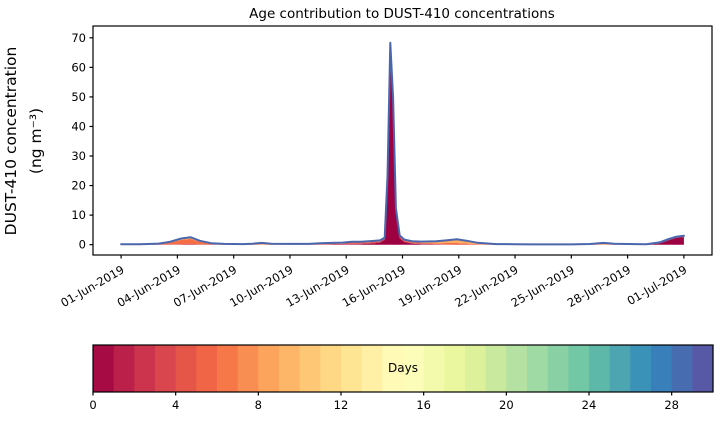 This screenshot has width=721, height=425. I want to click on colorbar-tick-label: 24, so click(589, 405).